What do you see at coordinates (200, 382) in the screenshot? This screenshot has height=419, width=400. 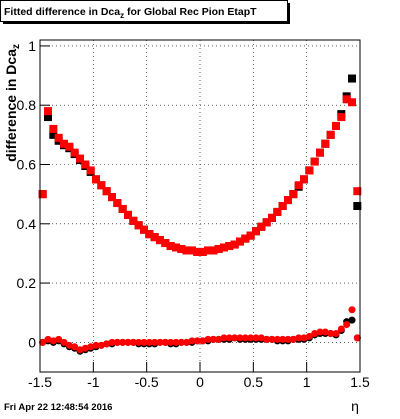 I see `x-tick-label: 0` at bounding box center [200, 382].